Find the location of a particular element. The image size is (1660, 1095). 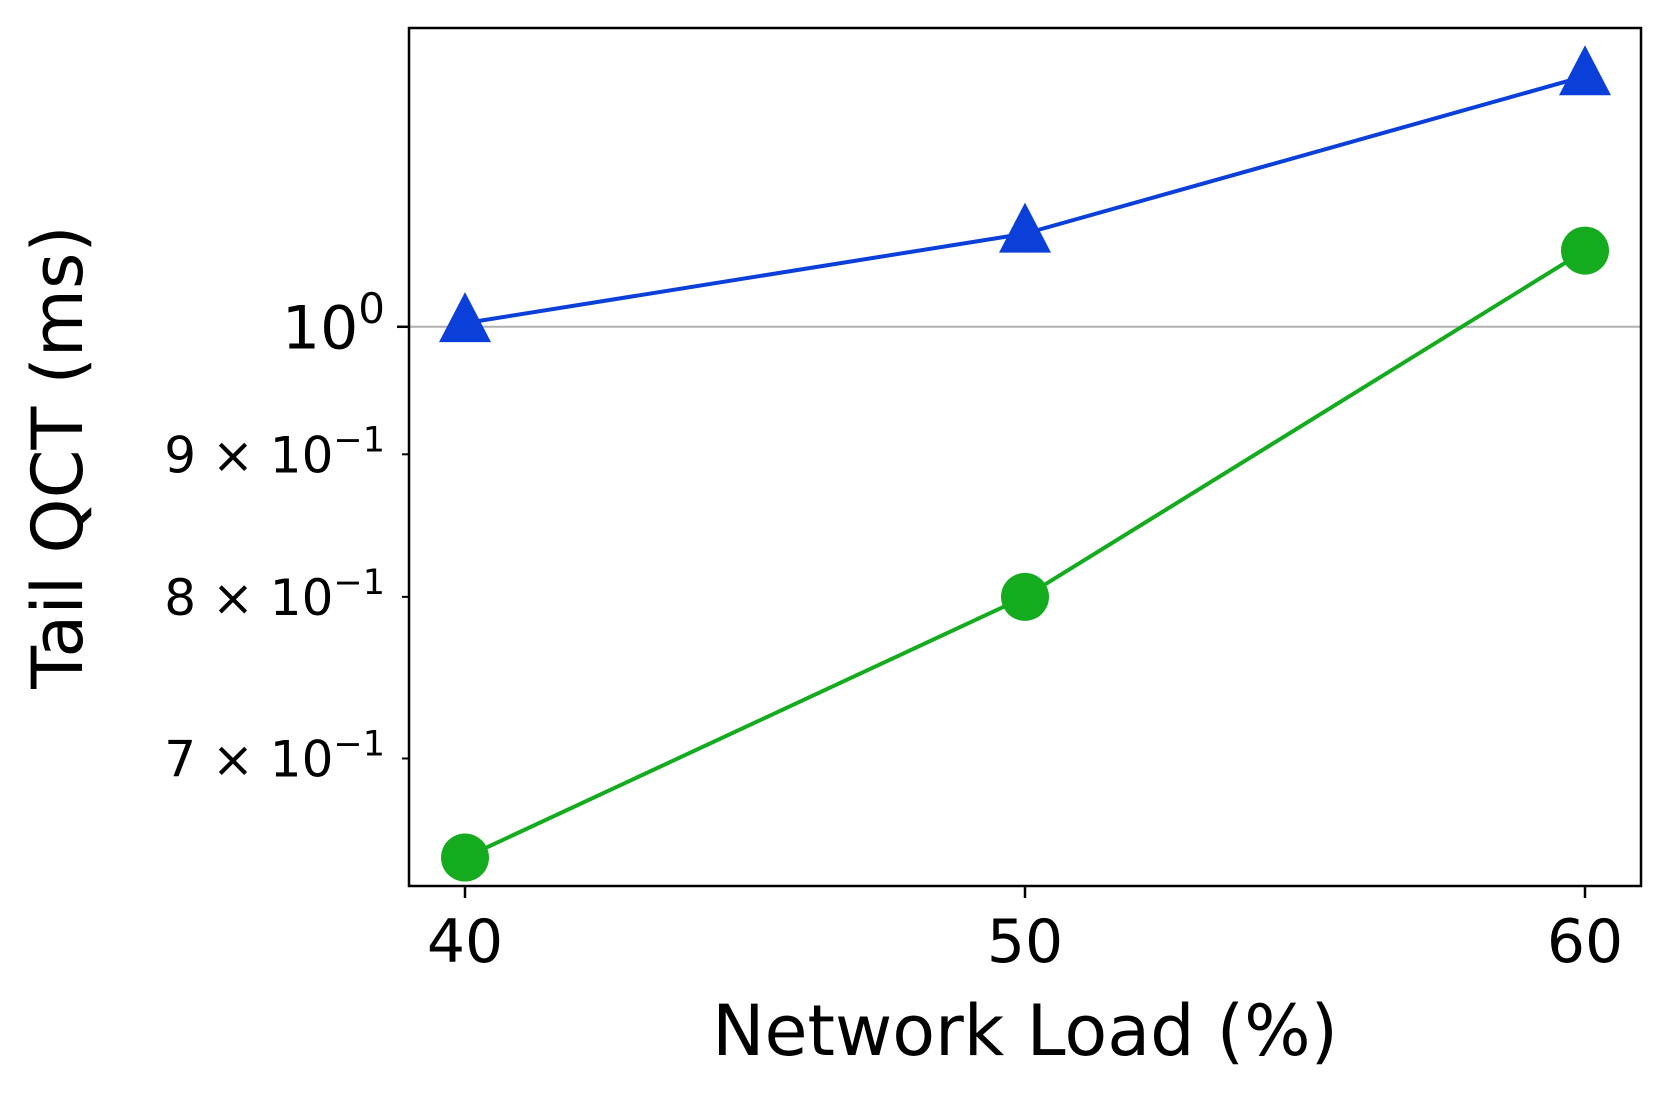

y-tick-label: 9 × 10⁻¹ is located at coordinates (274, 452).